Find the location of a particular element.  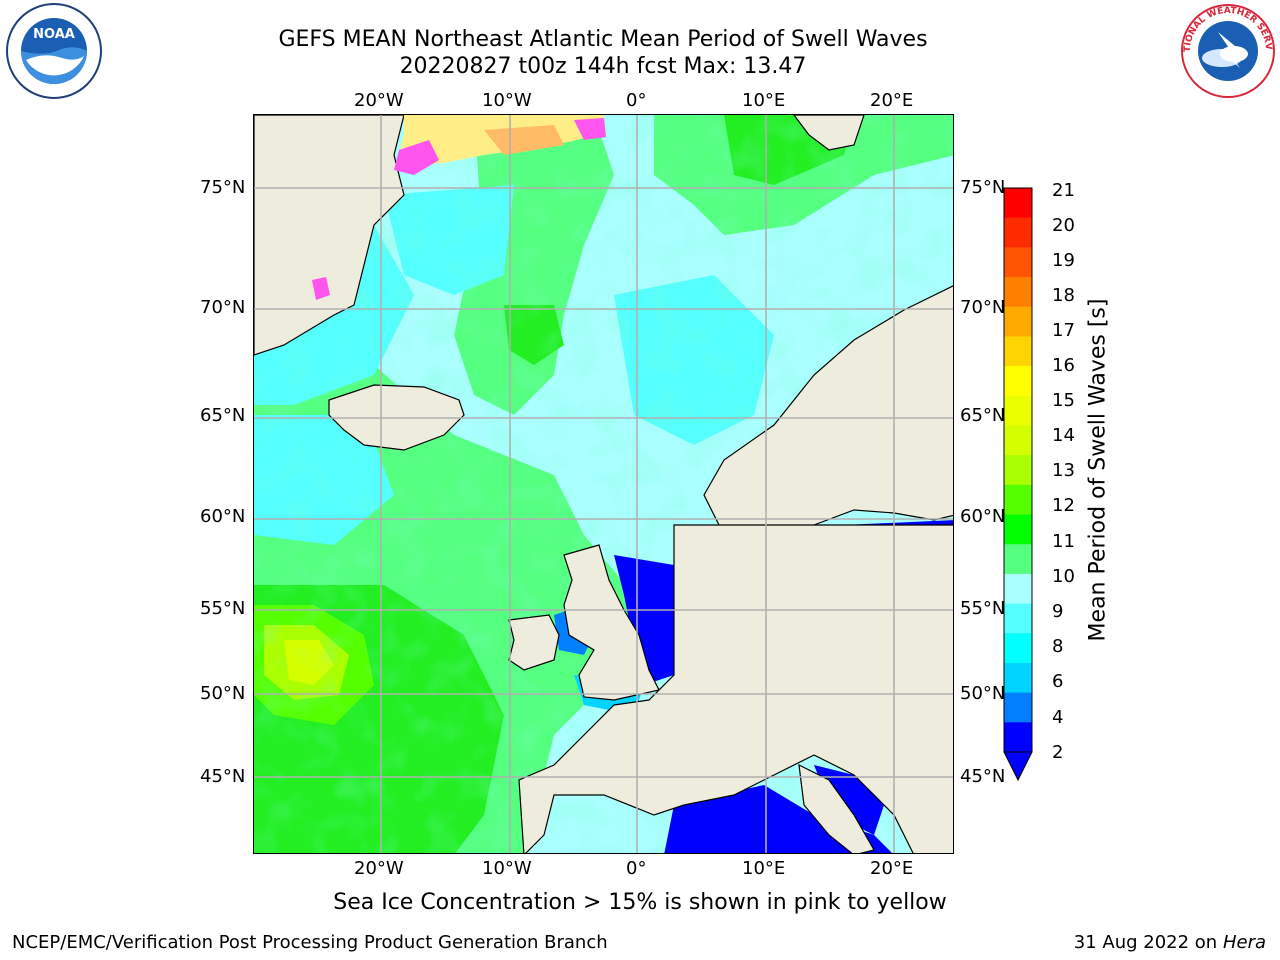

lon-label-top-10e: 10°E is located at coordinates (764, 100).